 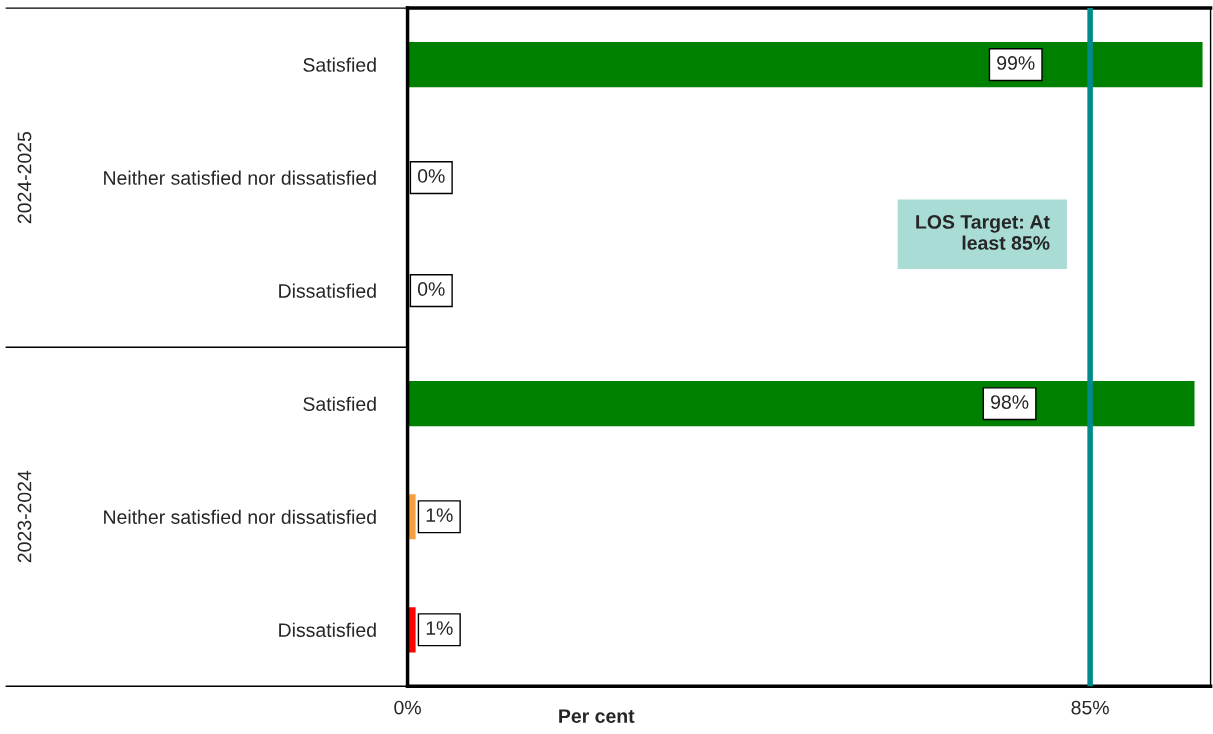 What do you see at coordinates (983, 232) in the screenshot?
I see `ref-line-label: LOS Target: At least 85%` at bounding box center [983, 232].